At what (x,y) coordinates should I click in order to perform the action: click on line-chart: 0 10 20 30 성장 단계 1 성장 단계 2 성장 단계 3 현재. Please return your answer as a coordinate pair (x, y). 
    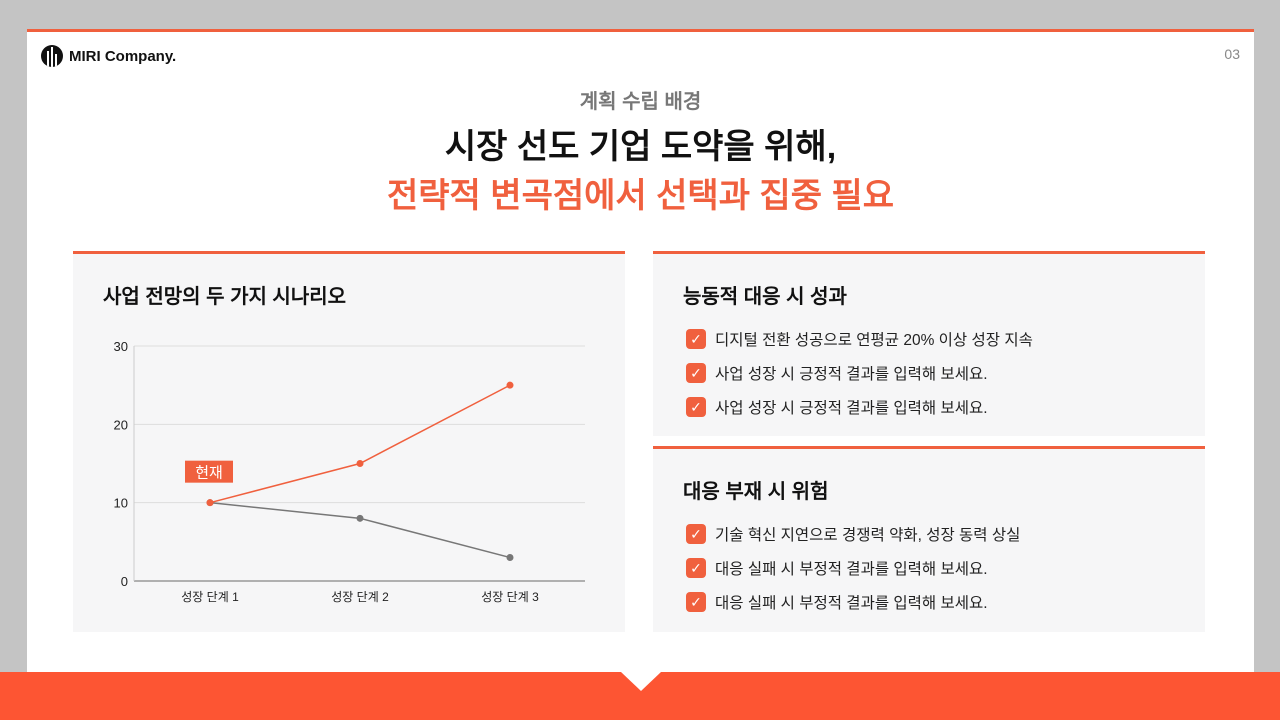
    Looking at the image, I should click on (349, 471).